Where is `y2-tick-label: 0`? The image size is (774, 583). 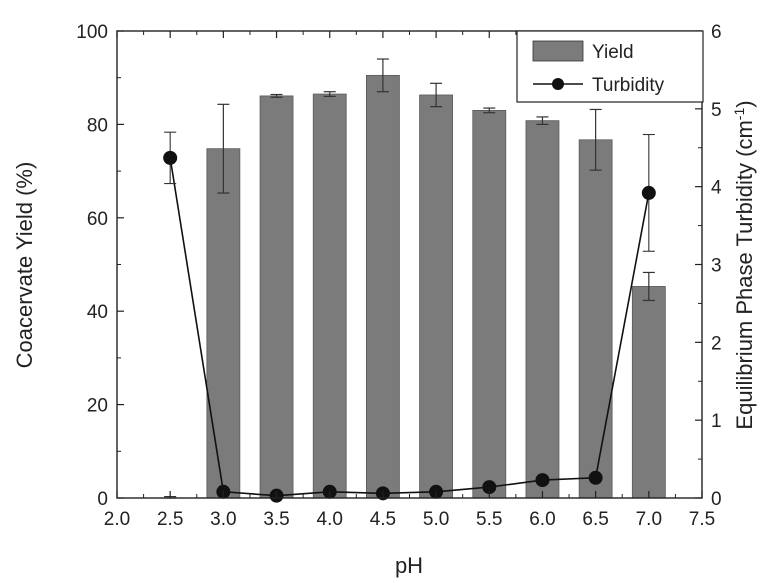 y2-tick-label: 0 is located at coordinates (716, 499).